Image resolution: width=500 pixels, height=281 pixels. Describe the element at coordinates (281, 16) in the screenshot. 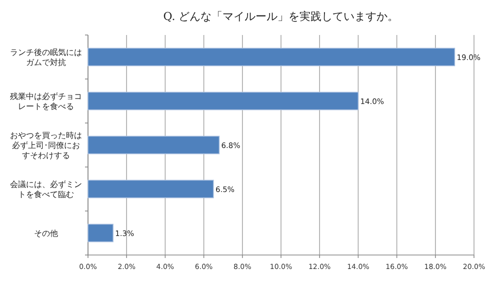

I see `chart-title: Q. どんな「マイルール」を実践していますか。` at that location.